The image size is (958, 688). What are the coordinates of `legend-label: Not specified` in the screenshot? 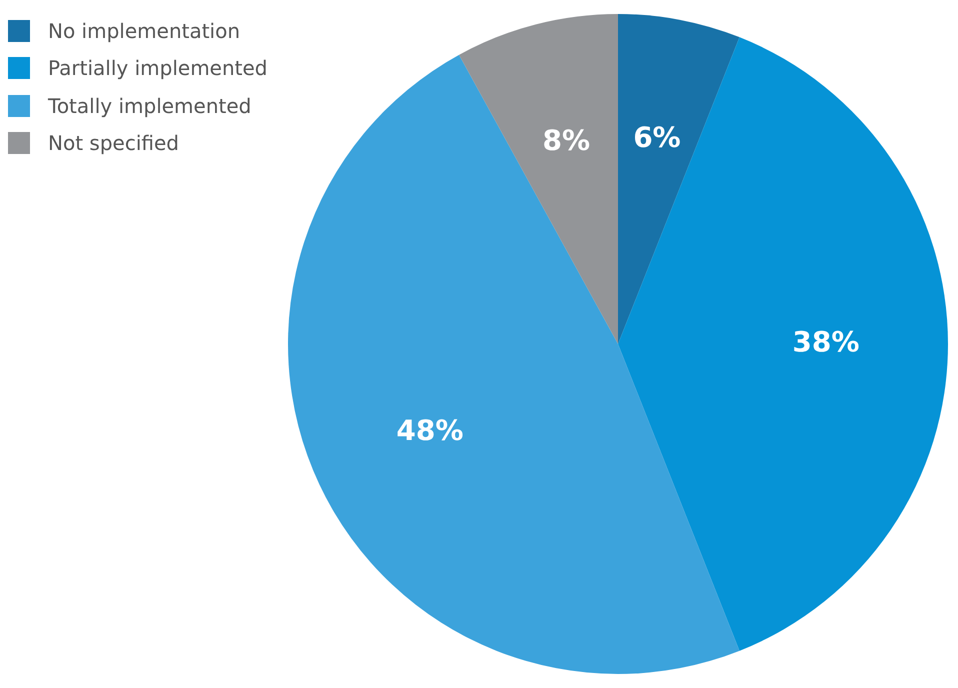 It's located at (113, 143).